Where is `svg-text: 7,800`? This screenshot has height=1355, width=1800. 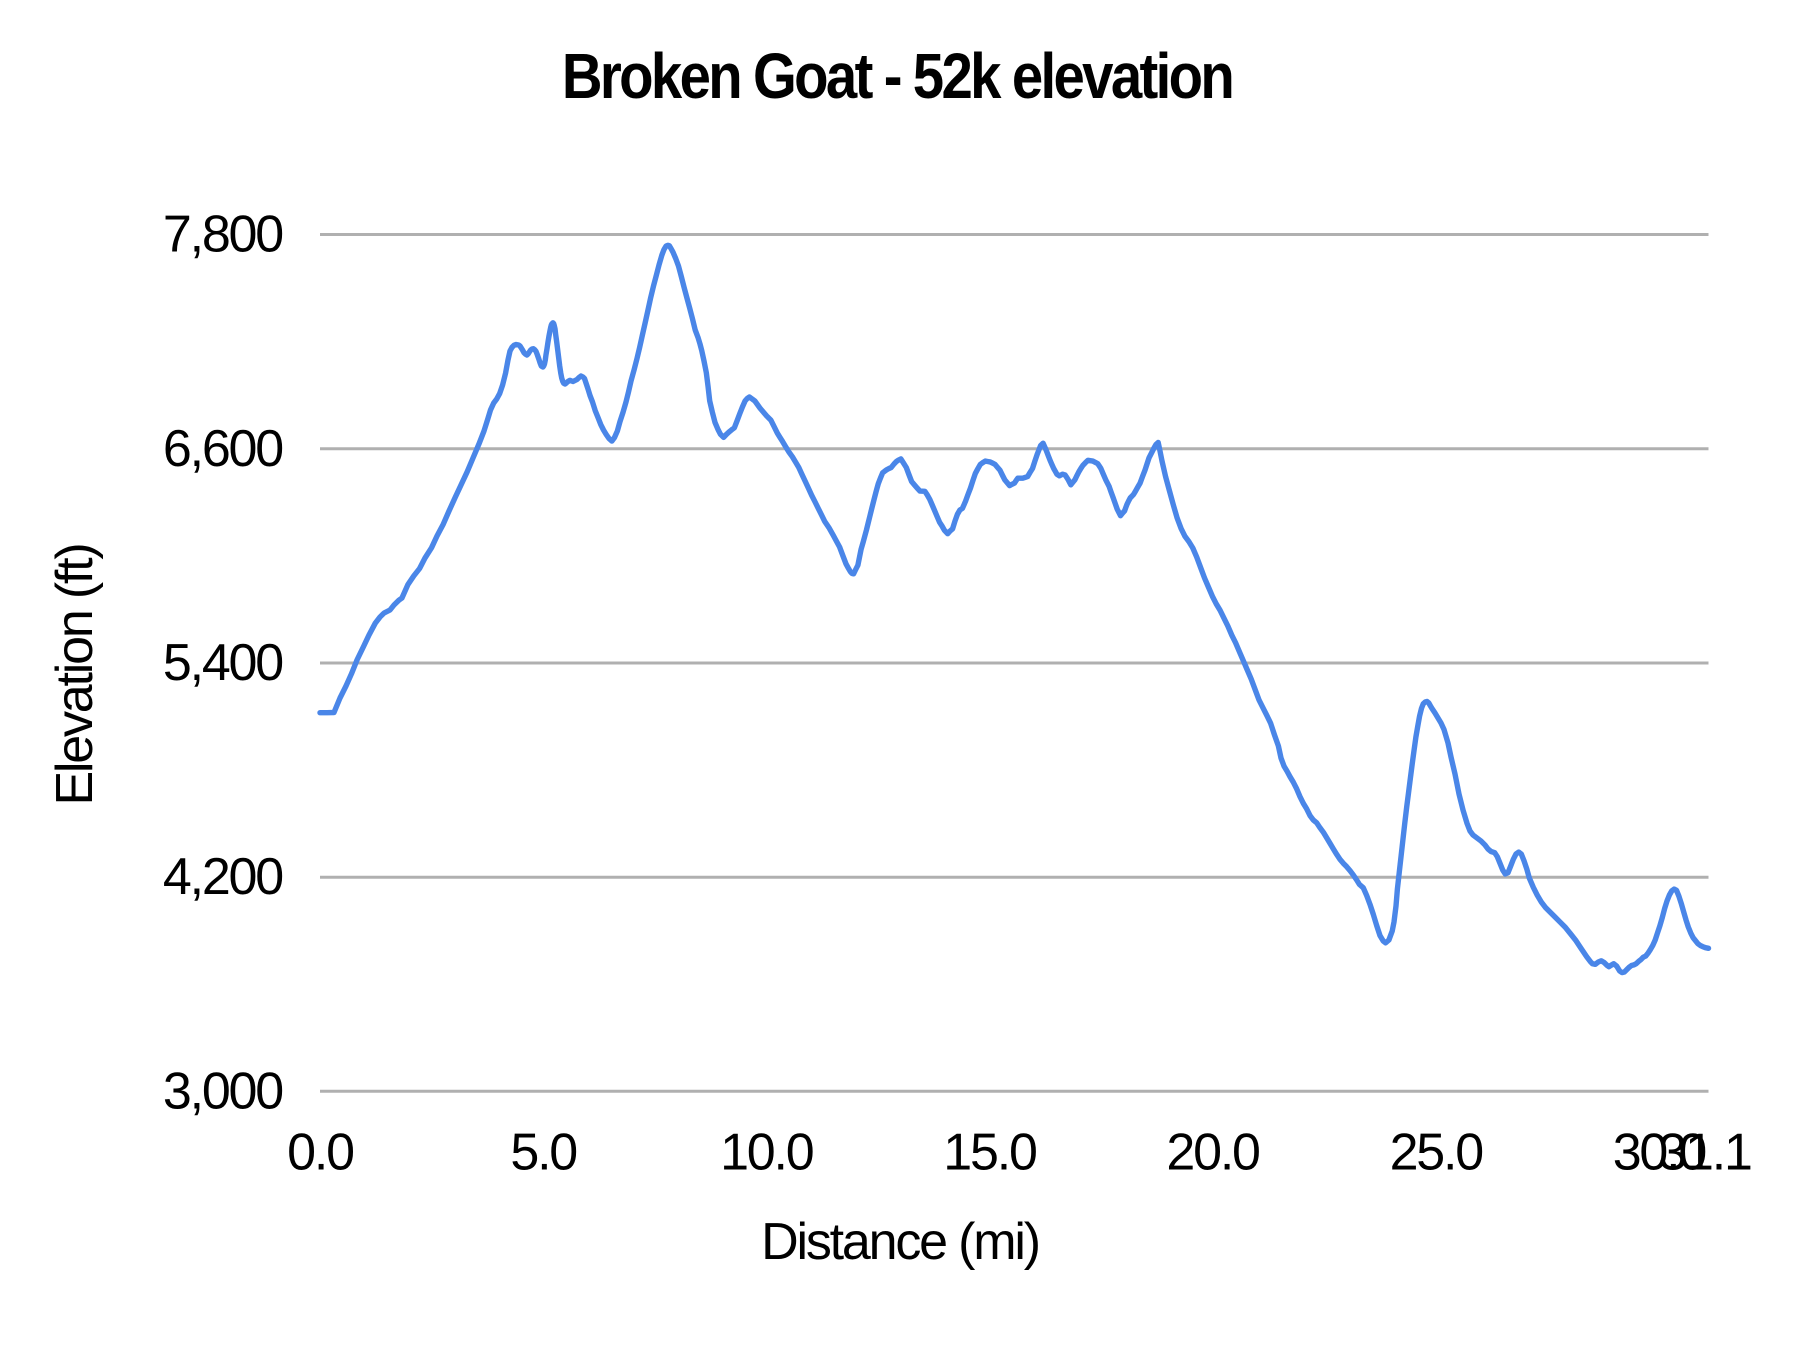
svg-text: 7,800 is located at coordinates (222, 235).